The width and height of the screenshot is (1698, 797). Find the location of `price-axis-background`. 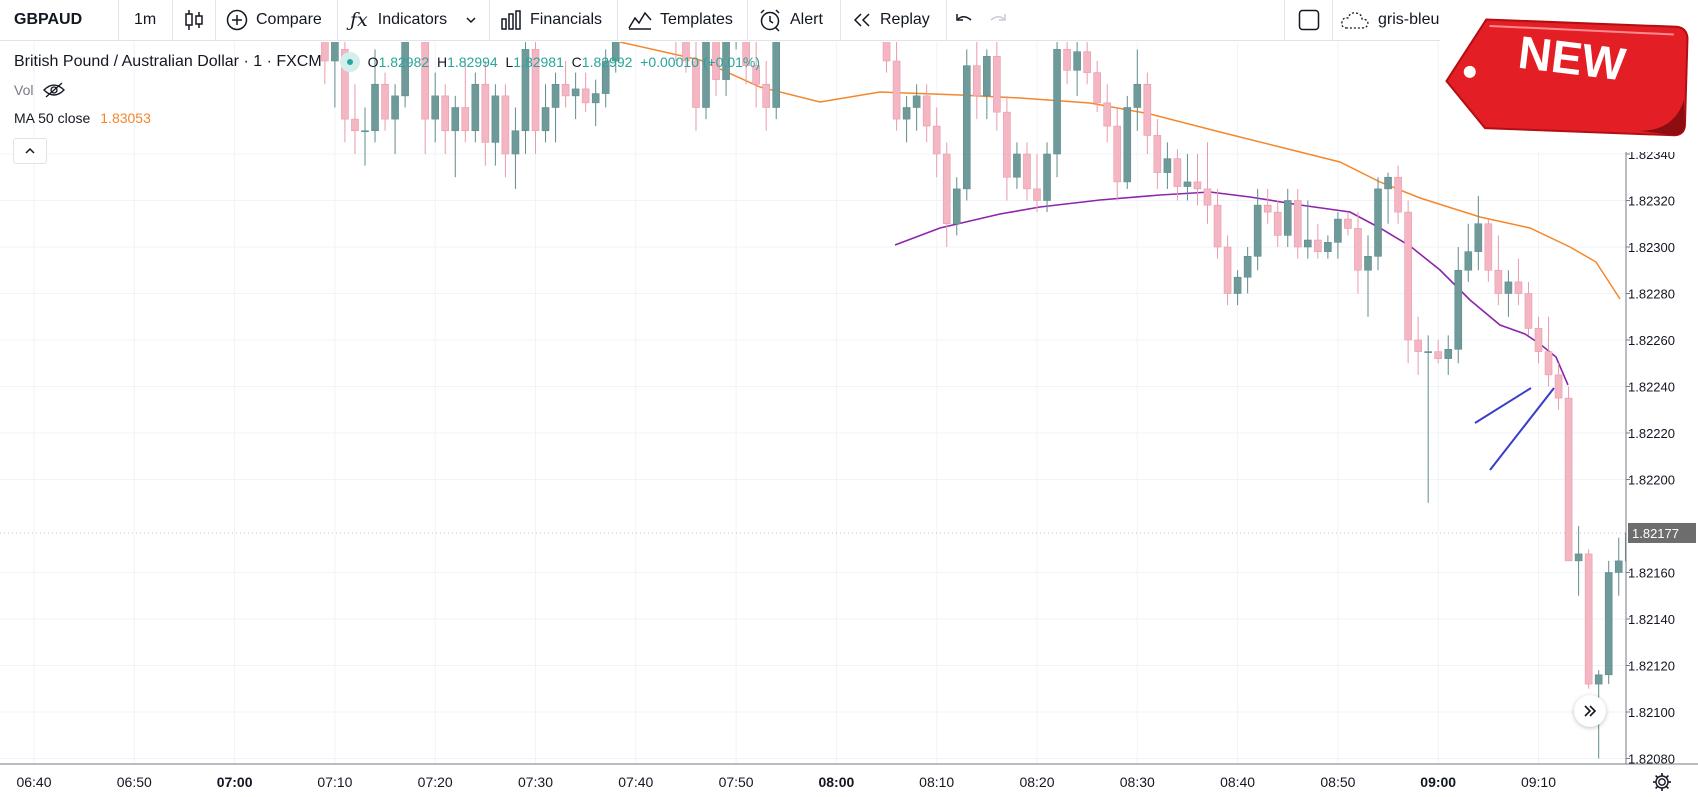

price-axis-background is located at coordinates (1662, 403).